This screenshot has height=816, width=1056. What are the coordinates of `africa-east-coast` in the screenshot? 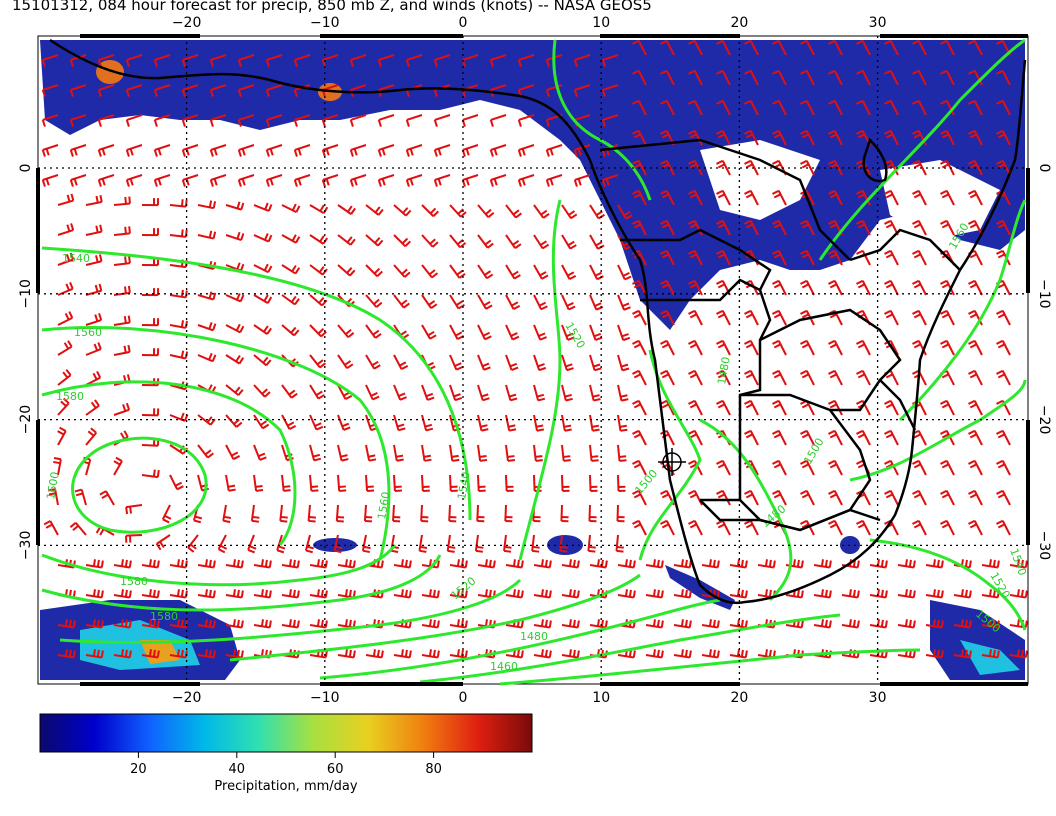 It's located at (968, 255).